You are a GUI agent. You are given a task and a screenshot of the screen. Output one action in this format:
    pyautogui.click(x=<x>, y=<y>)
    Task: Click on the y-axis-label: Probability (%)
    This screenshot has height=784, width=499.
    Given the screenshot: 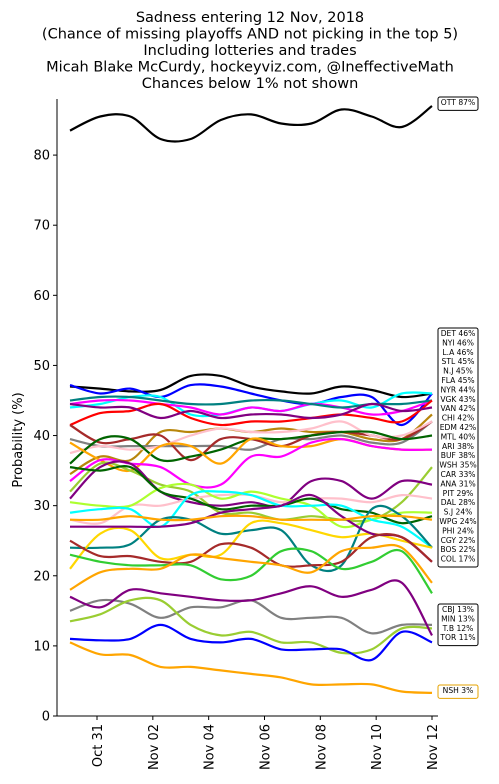 What is the action you would take?
    pyautogui.click(x=18, y=439)
    